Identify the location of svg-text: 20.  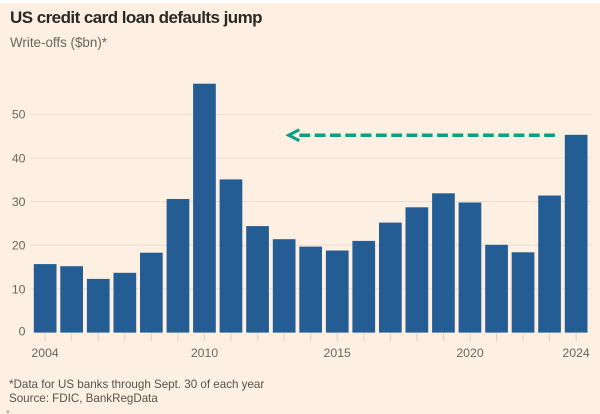
(19, 246).